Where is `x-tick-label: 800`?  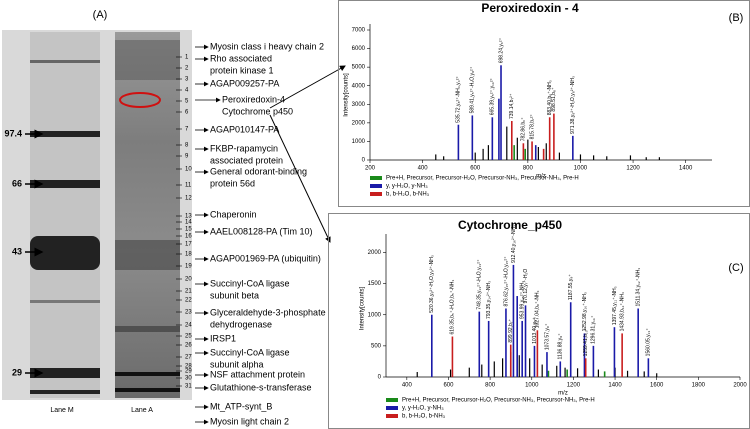
x-tick-label: 800 is located at coordinates (528, 169).